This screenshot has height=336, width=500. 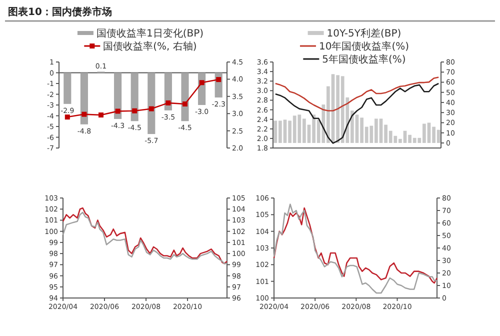 I want to click on chart-title: 图表10：国内债券市场, so click(x=60, y=12).